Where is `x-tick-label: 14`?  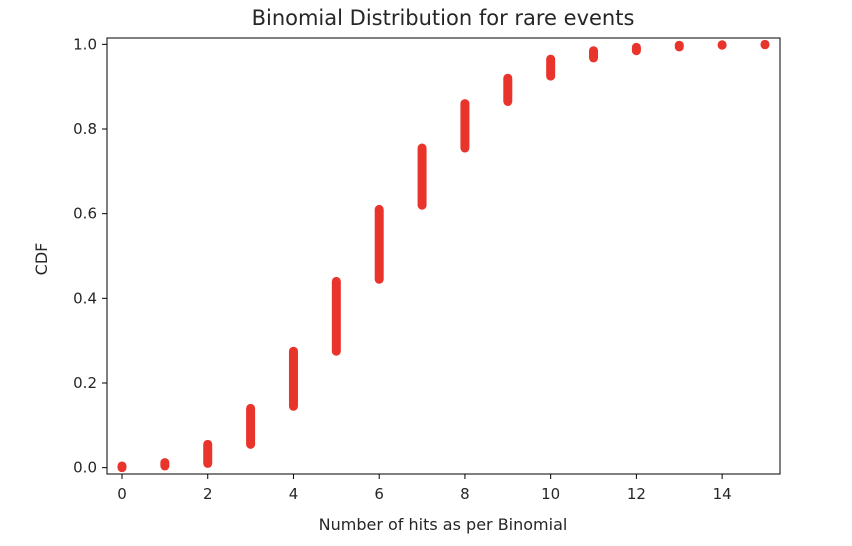
x-tick-label: 14 is located at coordinates (722, 494).